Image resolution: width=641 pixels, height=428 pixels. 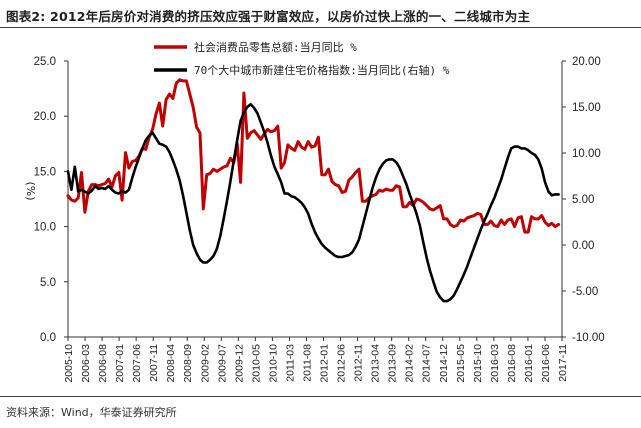 What do you see at coordinates (154, 363) in the screenshot?
I see `x-tick-label: 2007-11` at bounding box center [154, 363].